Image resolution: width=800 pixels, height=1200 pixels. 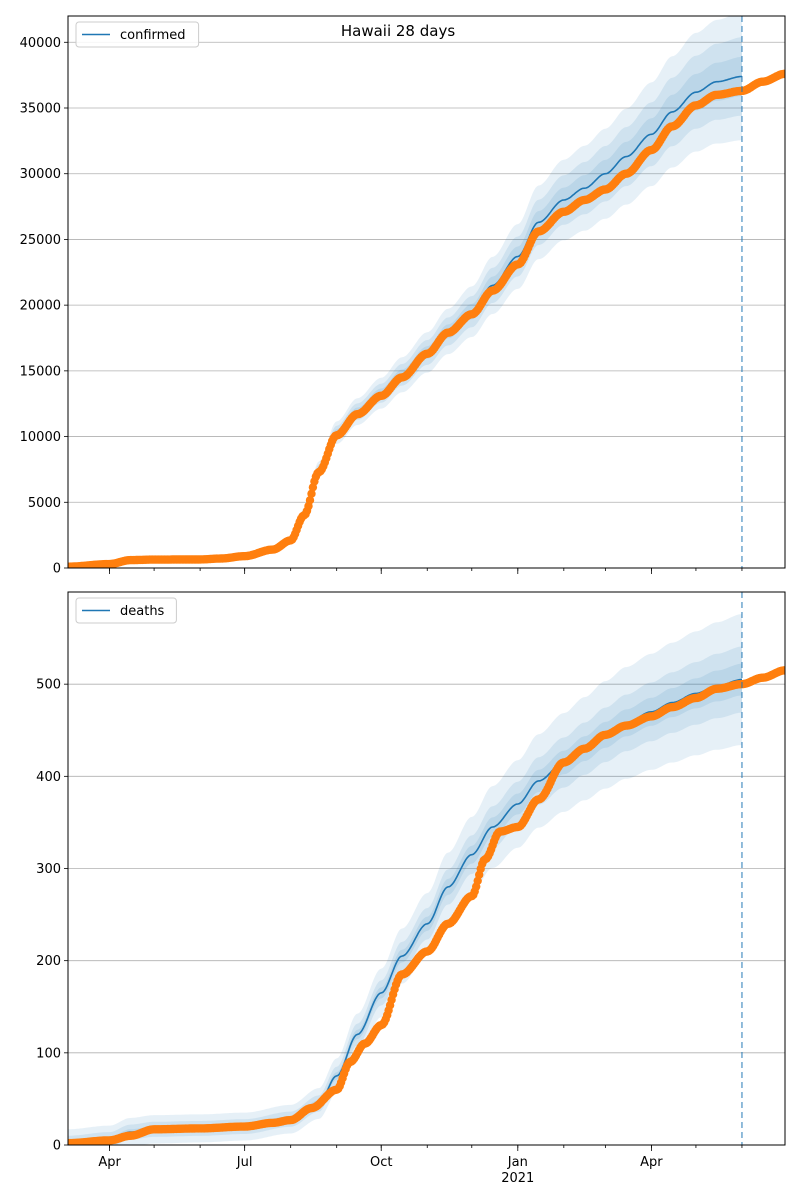 I want to click on y-tick-label: 35000, so click(x=40, y=109).